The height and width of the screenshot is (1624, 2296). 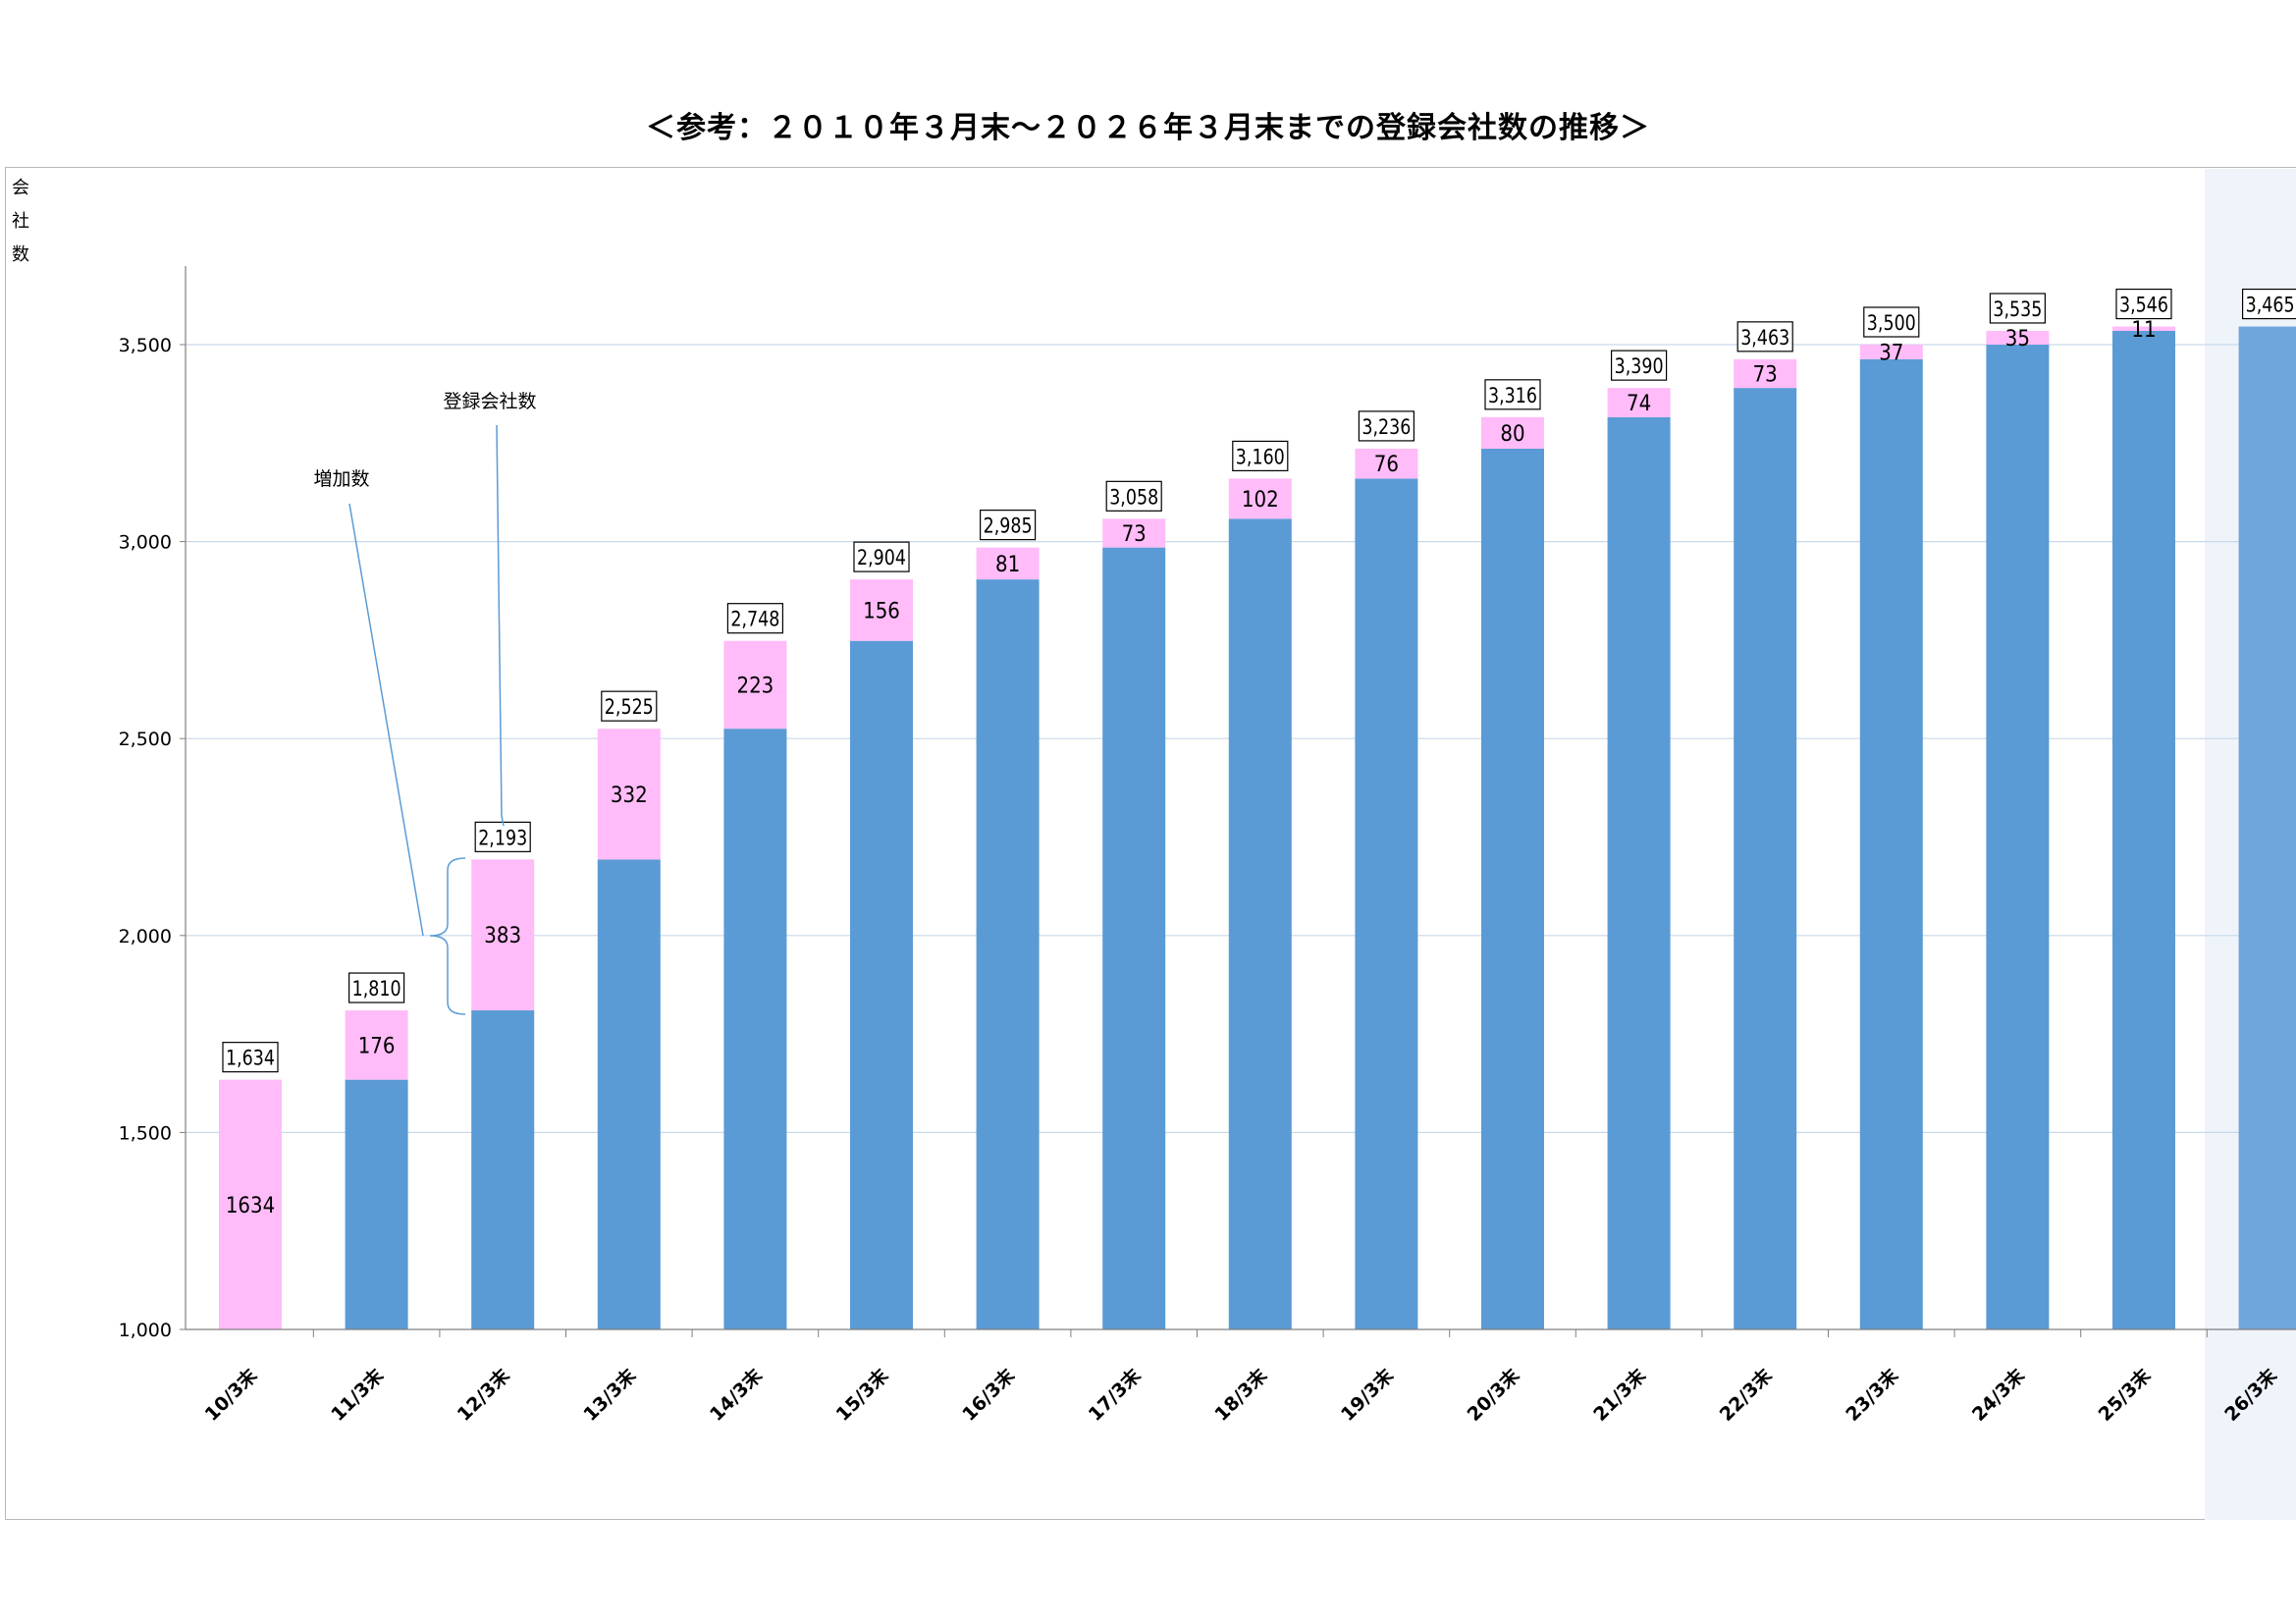 I want to click on x-tick-label: 24/3末, so click(x=1998, y=1395).